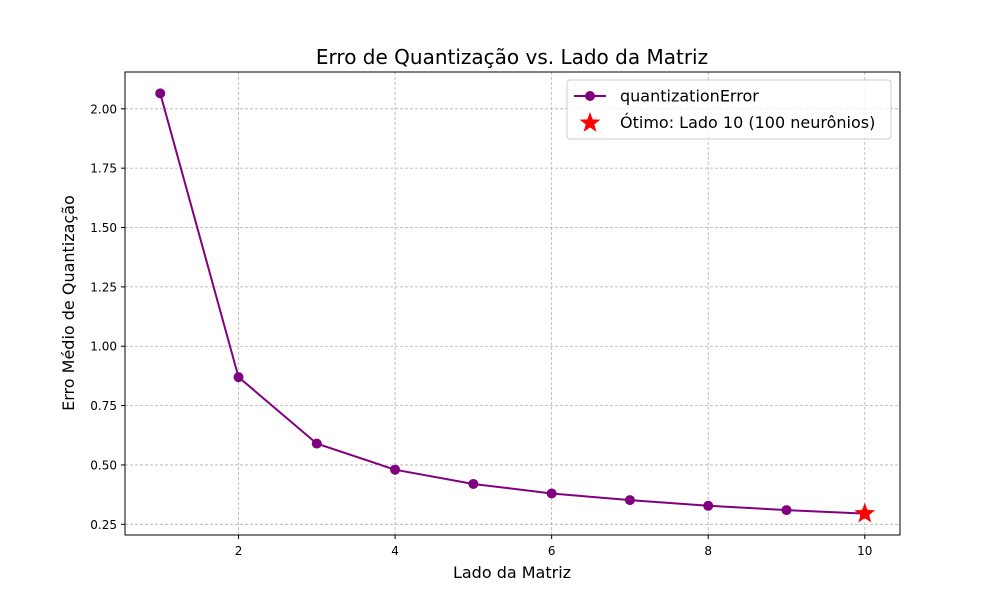 Image resolution: width=1000 pixels, height=604 pixels. What do you see at coordinates (103, 287) in the screenshot?
I see `y-tick-label: 1.25` at bounding box center [103, 287].